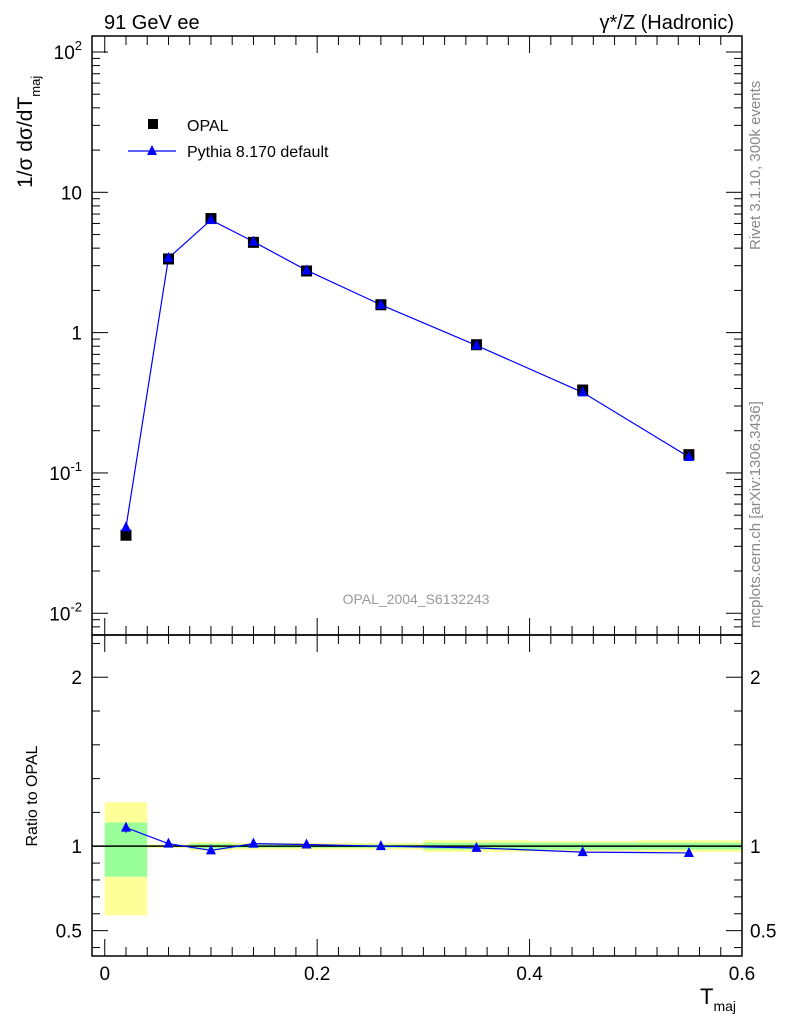 The height and width of the screenshot is (1024, 786). Describe the element at coordinates (104, 974) in the screenshot. I see `ratio-x-tick-label: 0` at that location.